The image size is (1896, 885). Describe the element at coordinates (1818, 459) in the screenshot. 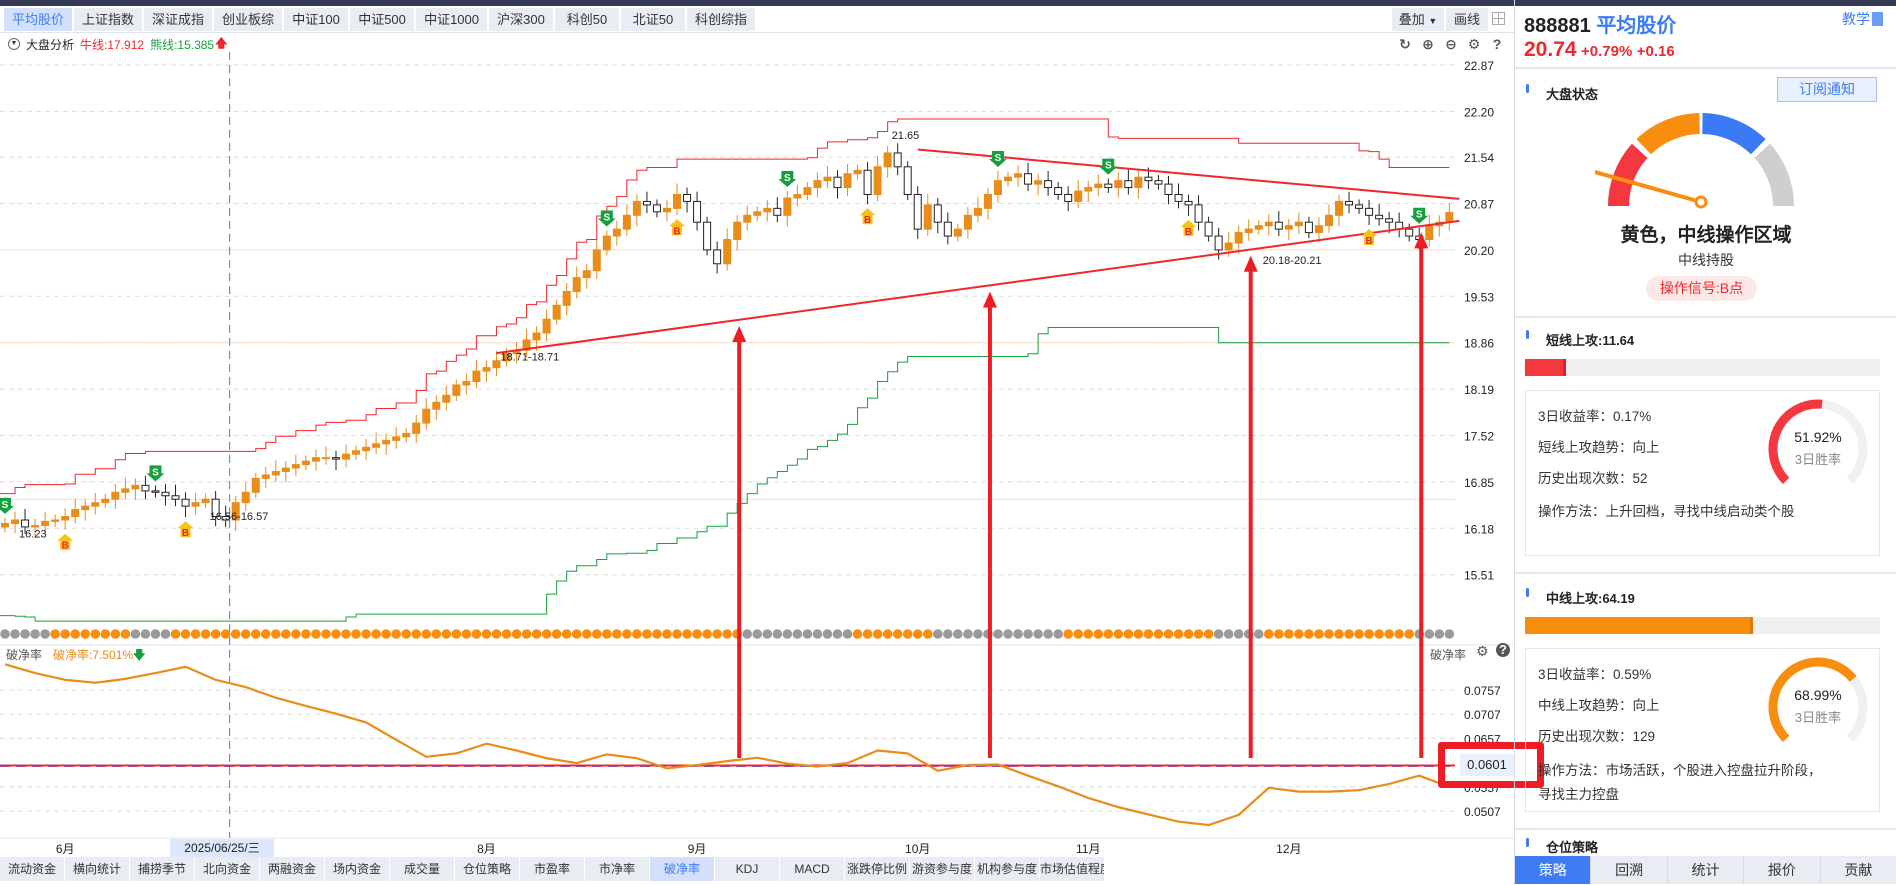

I see `short-win-label: 3日胜率` at that location.